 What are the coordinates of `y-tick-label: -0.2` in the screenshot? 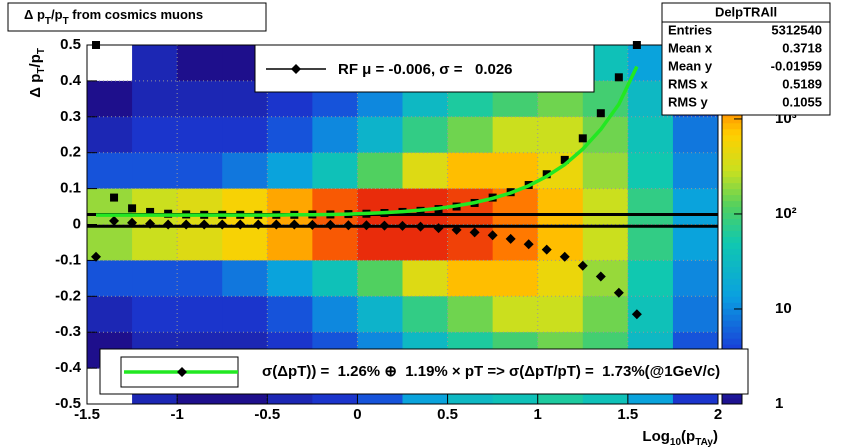 It's located at (68, 295).